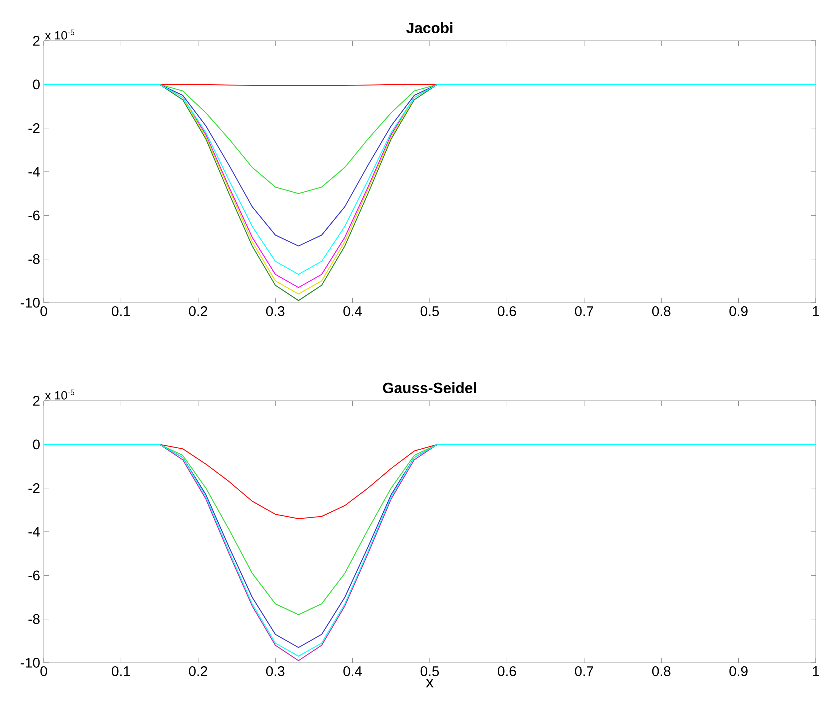 This screenshot has height=718, width=829. What do you see at coordinates (429, 388) in the screenshot?
I see `chart-title: Gauss-Seidel` at bounding box center [429, 388].